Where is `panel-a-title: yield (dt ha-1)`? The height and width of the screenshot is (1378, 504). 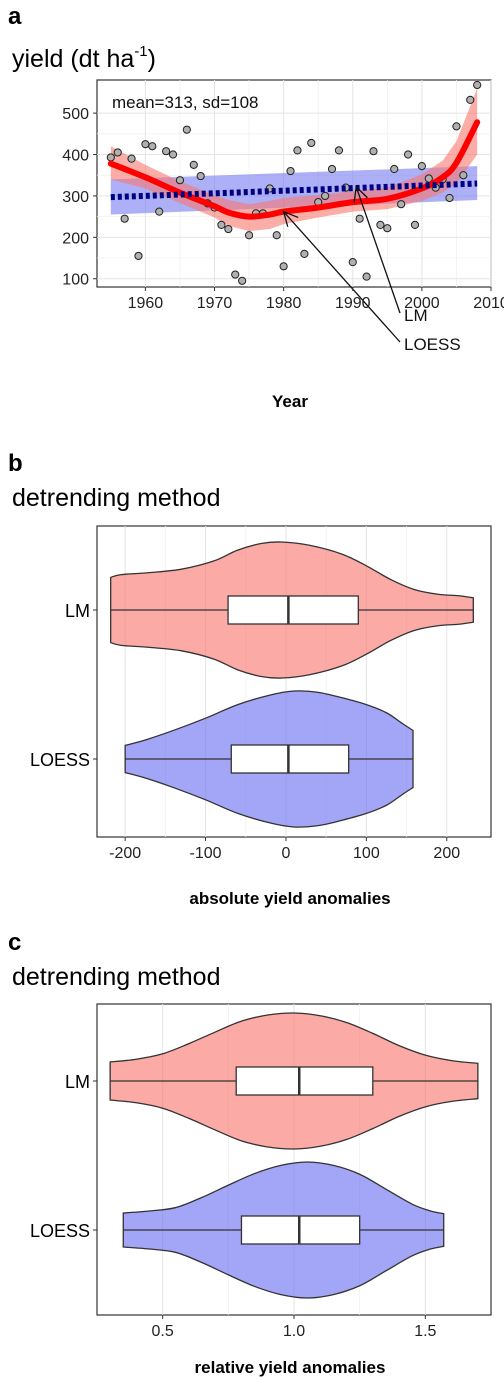
panel-a-title: yield (dt ha-1) is located at coordinates (84, 58).